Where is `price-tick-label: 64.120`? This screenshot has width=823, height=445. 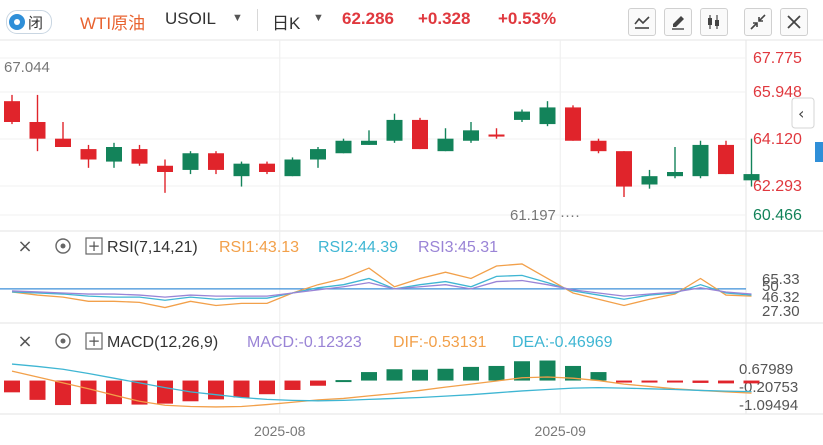
price-tick-label: 64.120 is located at coordinates (777, 139).